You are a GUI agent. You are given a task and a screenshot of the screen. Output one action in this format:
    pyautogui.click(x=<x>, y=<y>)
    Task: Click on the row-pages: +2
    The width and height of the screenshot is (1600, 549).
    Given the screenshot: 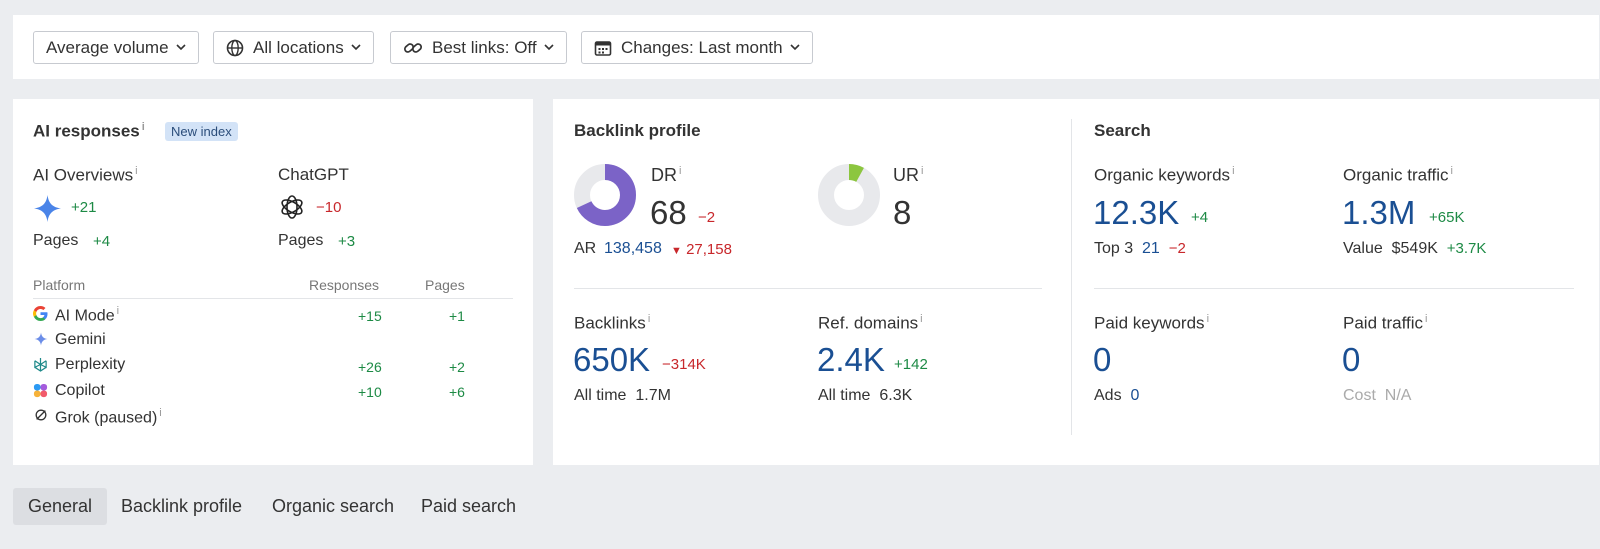 What is the action you would take?
    pyautogui.click(x=457, y=367)
    